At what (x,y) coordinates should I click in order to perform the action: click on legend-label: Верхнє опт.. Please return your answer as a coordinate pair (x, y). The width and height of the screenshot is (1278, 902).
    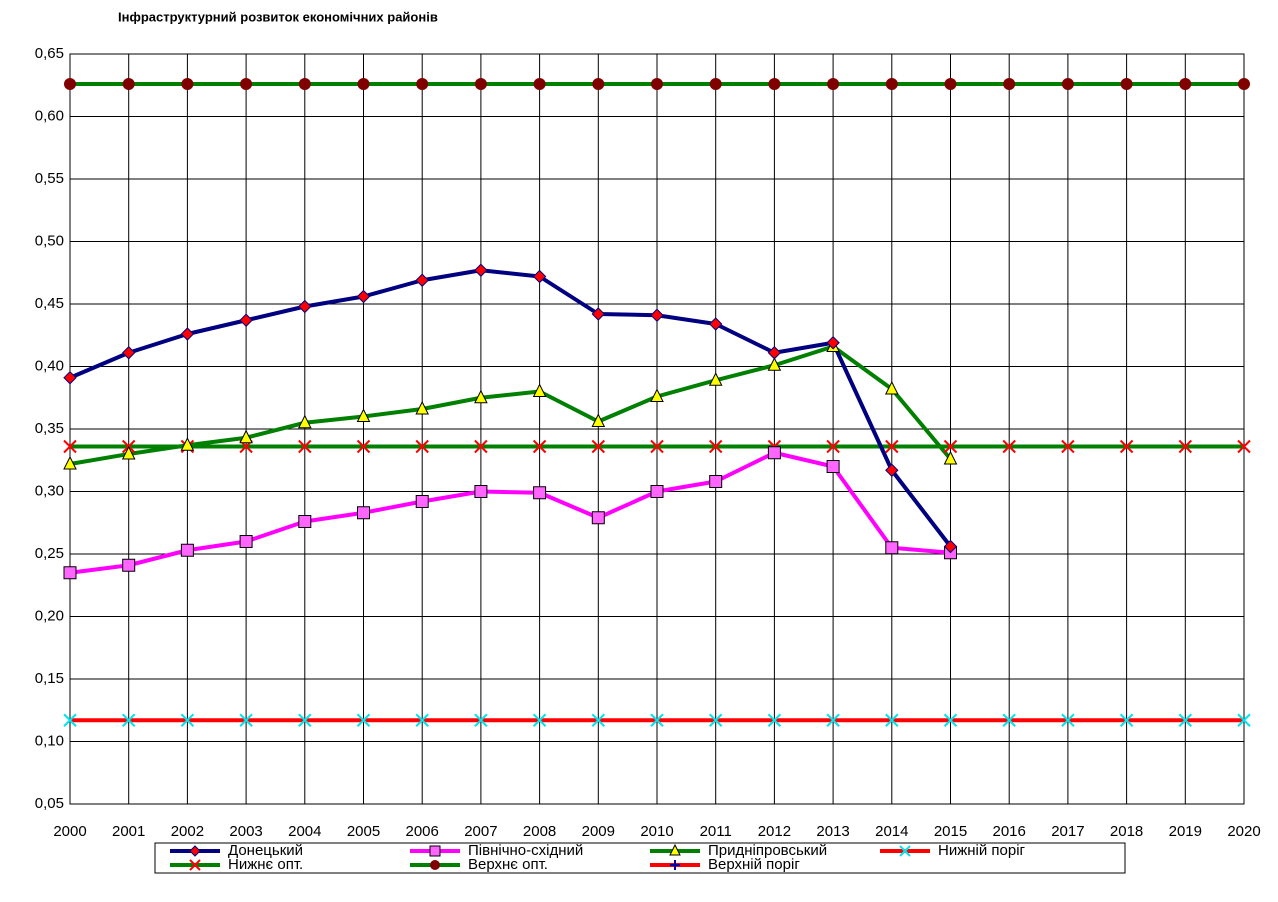
    Looking at the image, I should click on (508, 864).